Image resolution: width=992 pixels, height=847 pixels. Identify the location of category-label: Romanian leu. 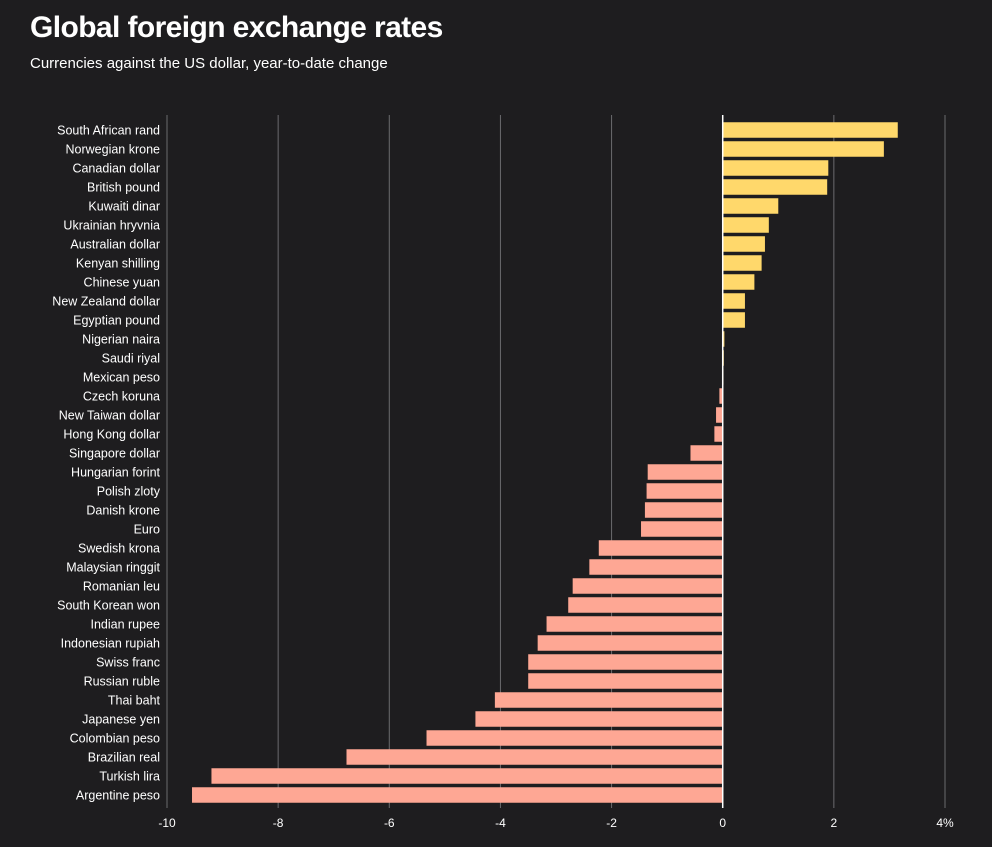
(121, 587).